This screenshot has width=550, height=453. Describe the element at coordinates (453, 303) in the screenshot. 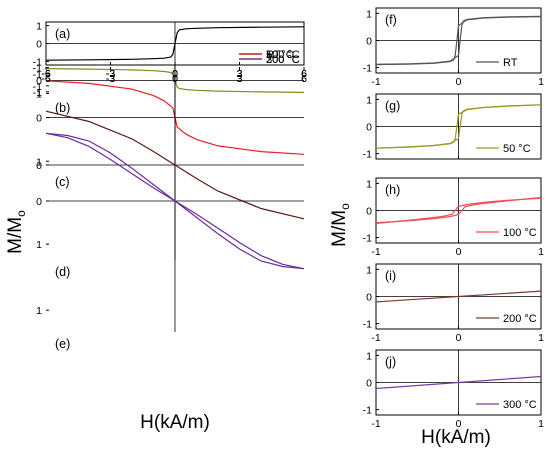

I see `panel-i: -1 0 1 -1 0 1 (i) 200 °C` at that location.